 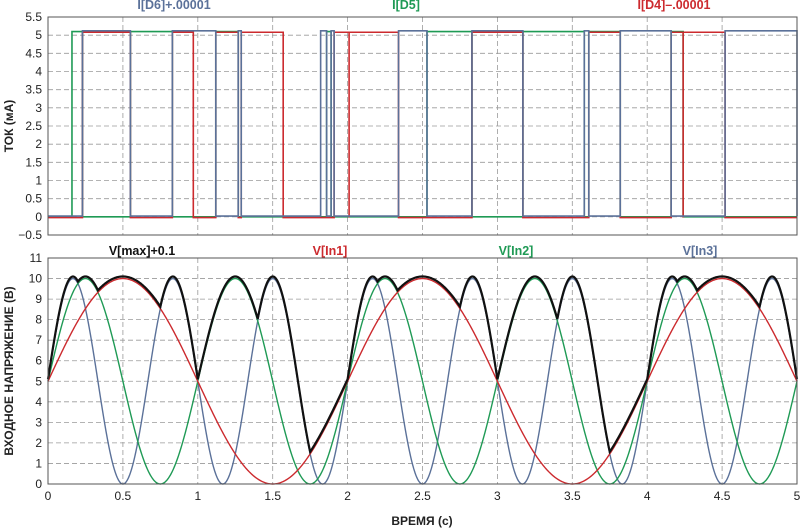 What do you see at coordinates (797, 496) in the screenshot?
I see `x-tick-label: 5` at bounding box center [797, 496].